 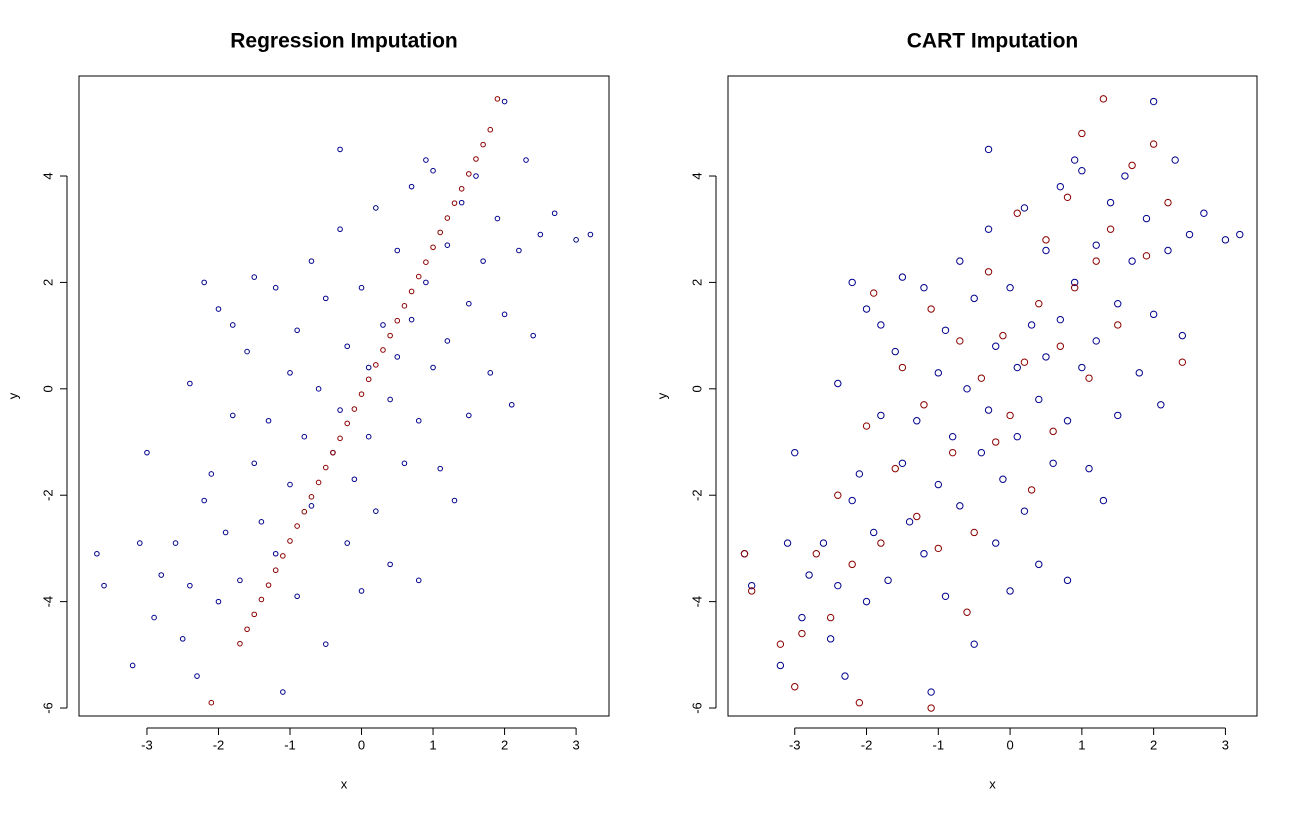 I want to click on y-axis-label: y, so click(x=661, y=395).